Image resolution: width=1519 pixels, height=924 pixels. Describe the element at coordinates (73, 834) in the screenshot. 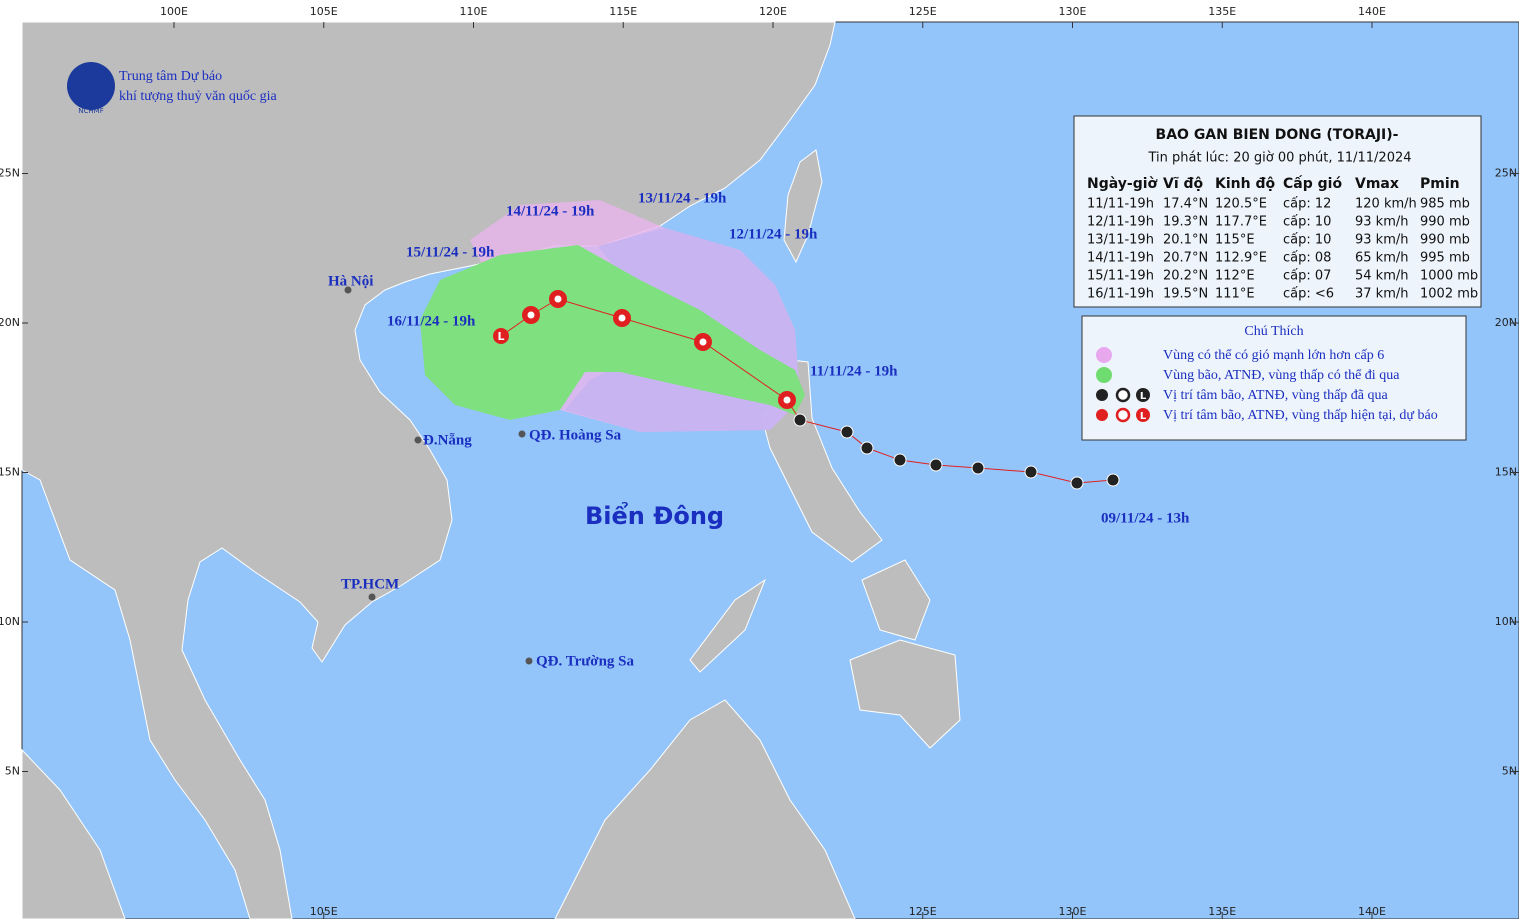

I see `sumatra` at that location.